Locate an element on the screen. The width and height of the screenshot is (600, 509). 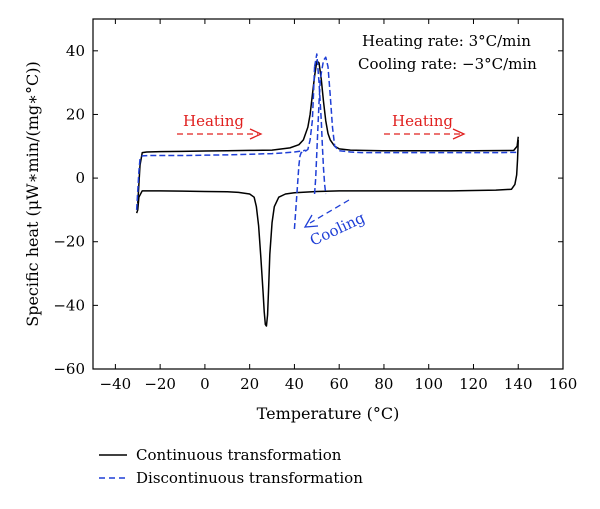
cooling-rate-text: Cooling rate: −3°C/min is located at coordinates (447, 64).